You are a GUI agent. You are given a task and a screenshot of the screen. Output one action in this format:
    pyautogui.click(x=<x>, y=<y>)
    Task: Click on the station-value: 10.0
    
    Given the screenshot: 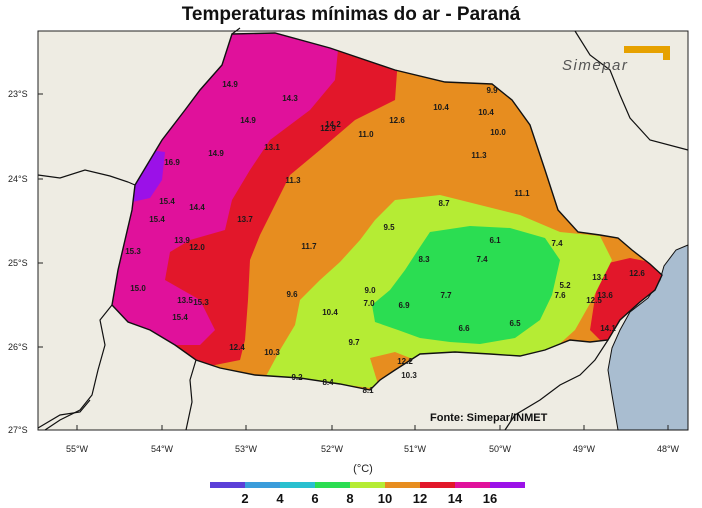 What is the action you would take?
    pyautogui.click(x=498, y=132)
    